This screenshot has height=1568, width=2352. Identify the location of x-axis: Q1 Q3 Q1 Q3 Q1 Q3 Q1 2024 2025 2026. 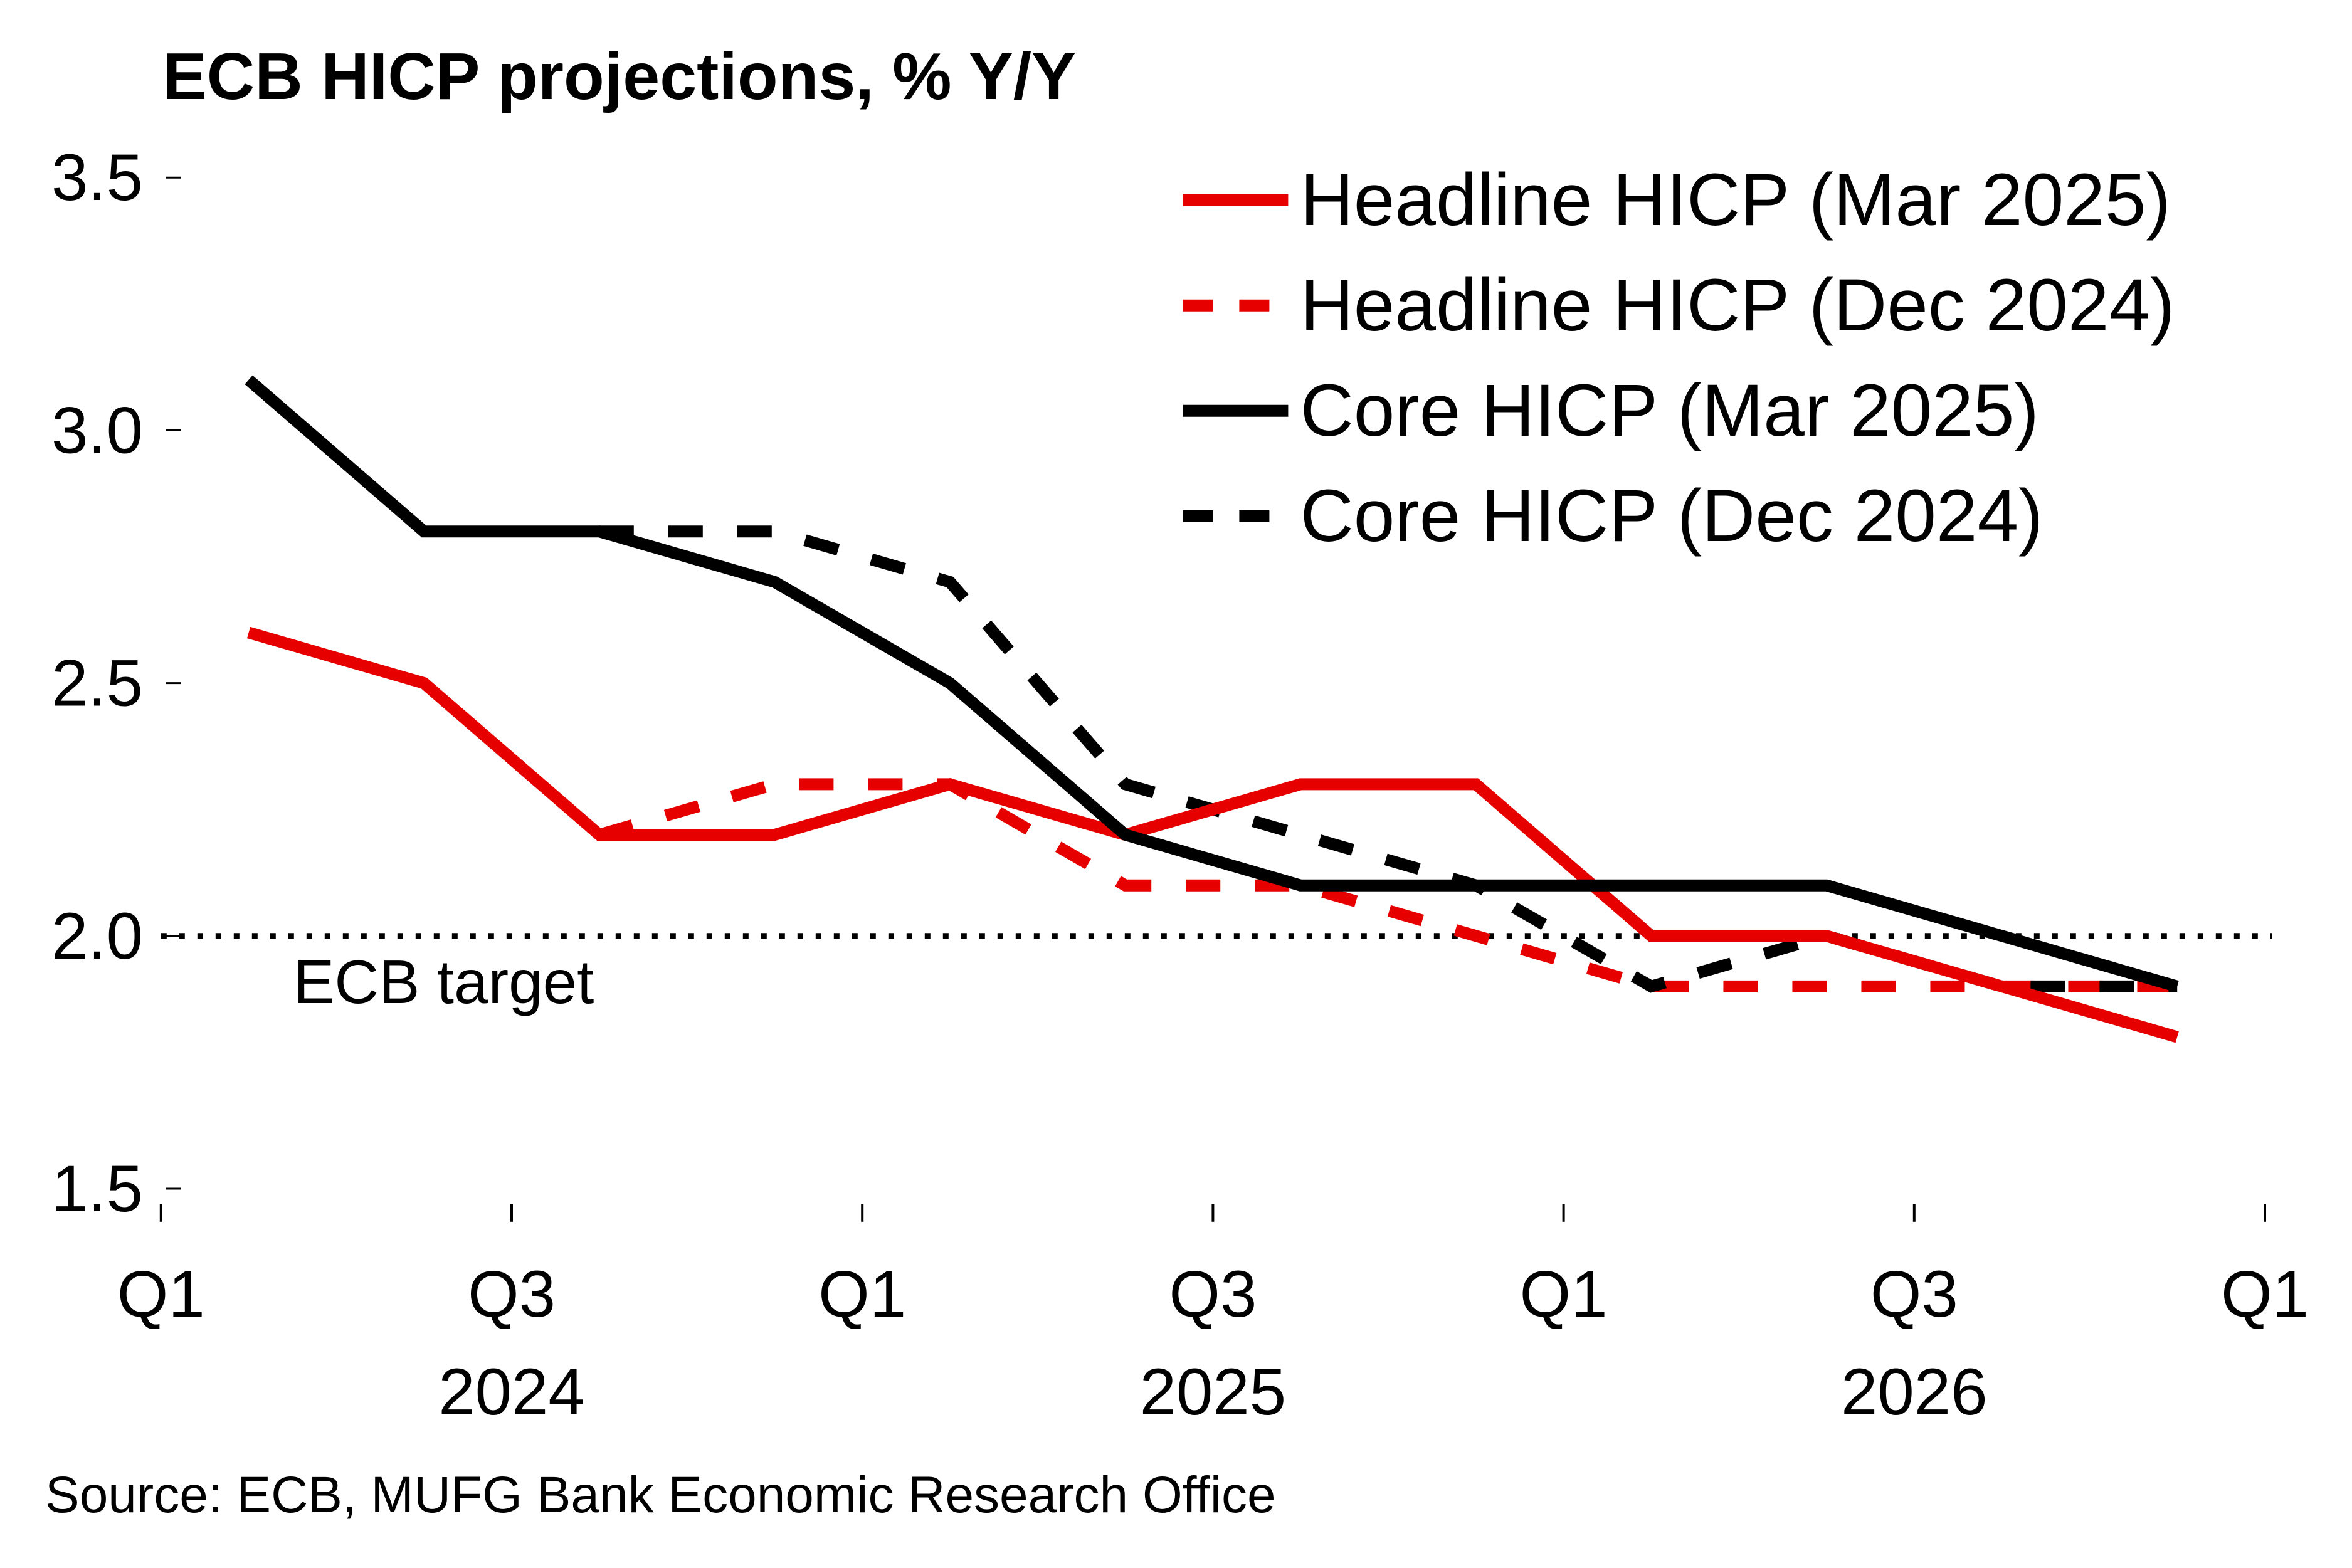
(1213, 1316).